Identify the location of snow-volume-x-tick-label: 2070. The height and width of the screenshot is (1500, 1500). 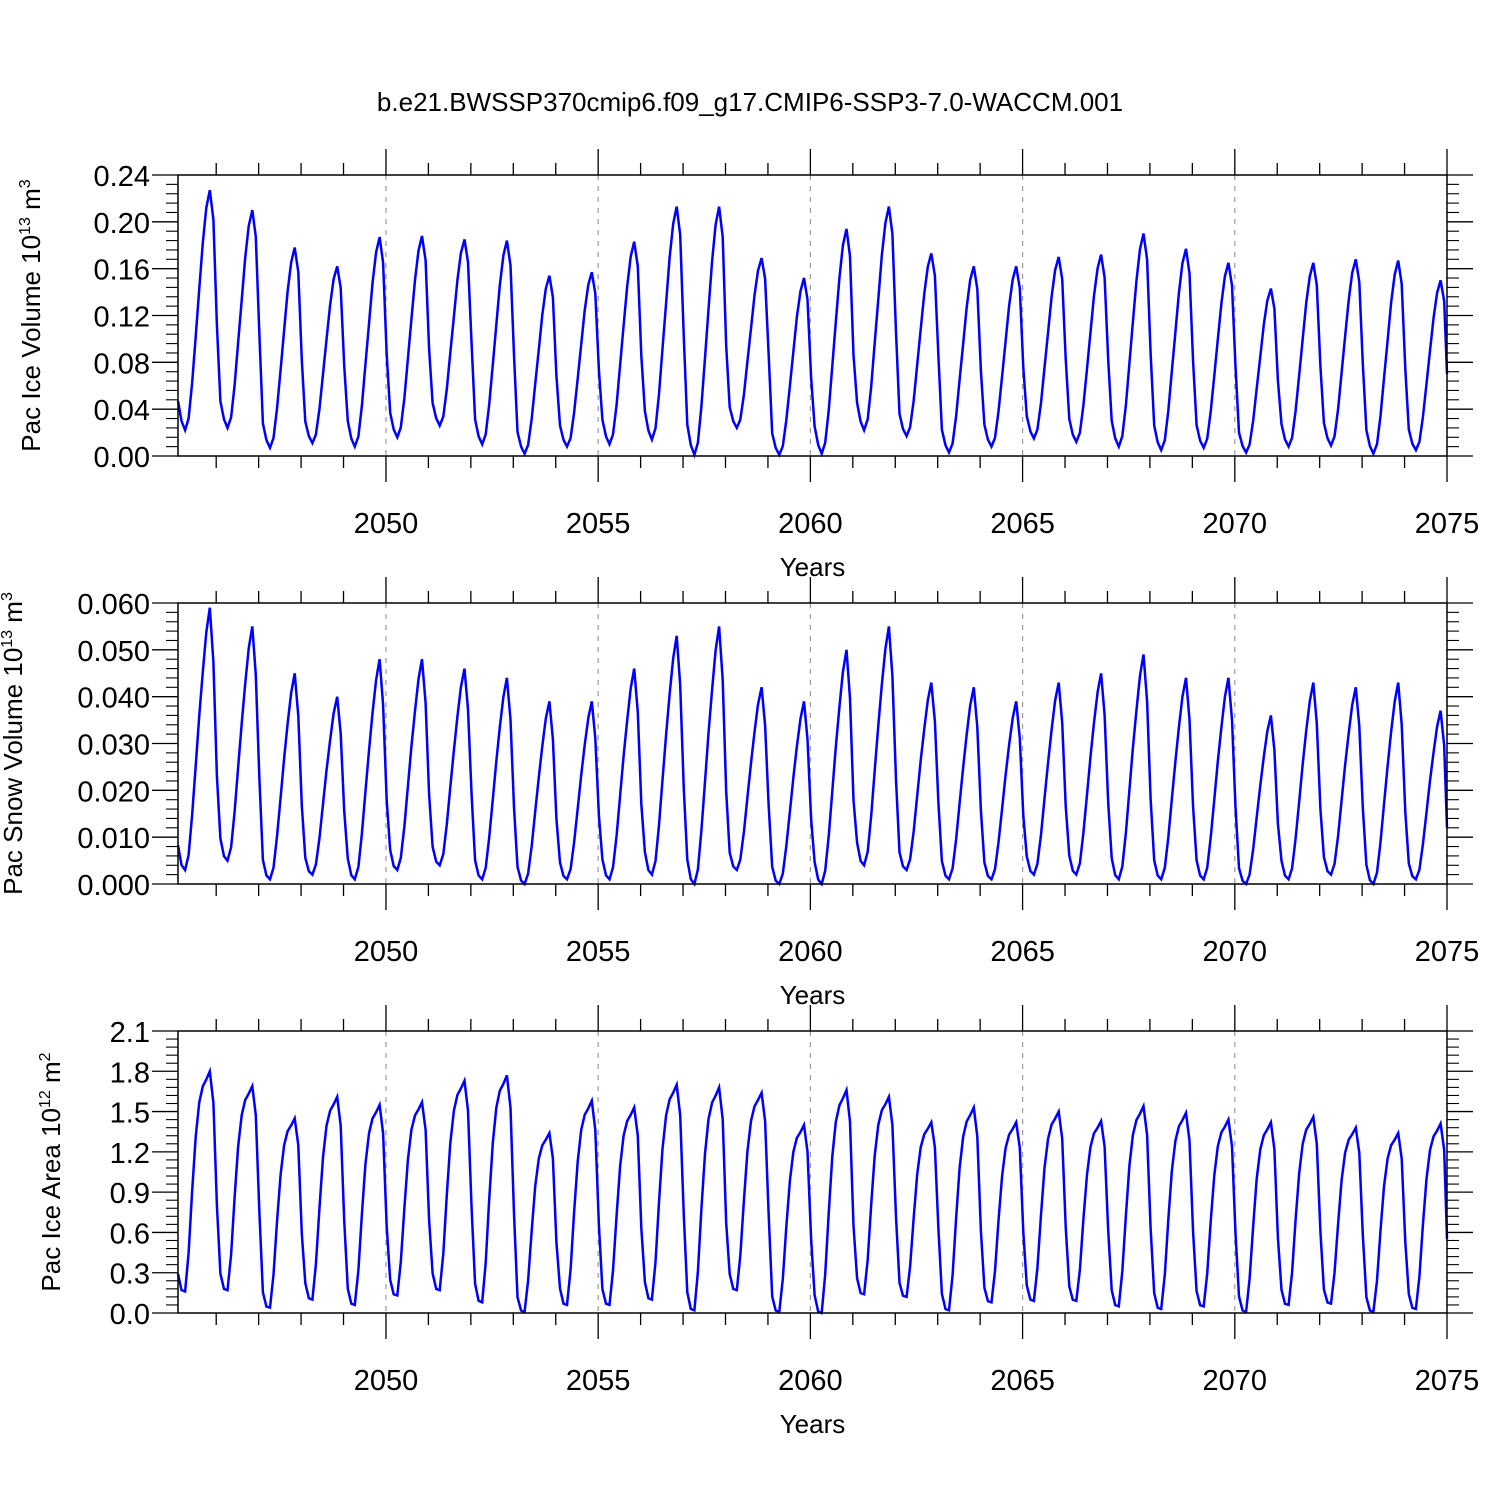
(1235, 952).